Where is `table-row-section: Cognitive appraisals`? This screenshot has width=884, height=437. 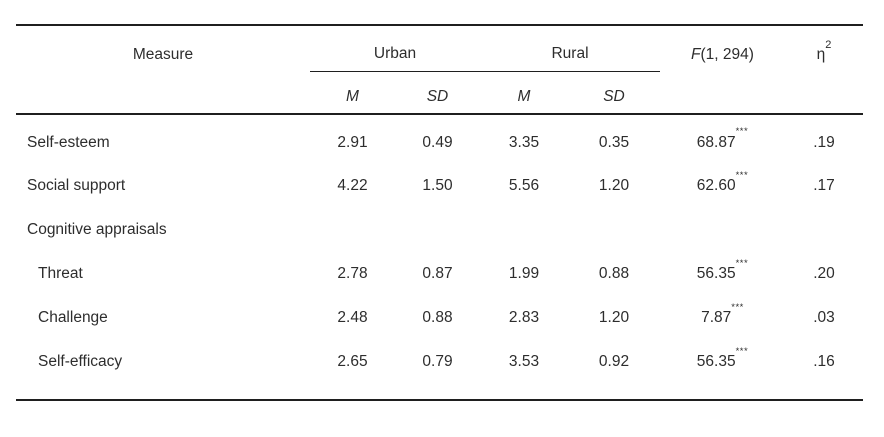
table-row-section: Cognitive appraisals is located at coordinates (439, 224).